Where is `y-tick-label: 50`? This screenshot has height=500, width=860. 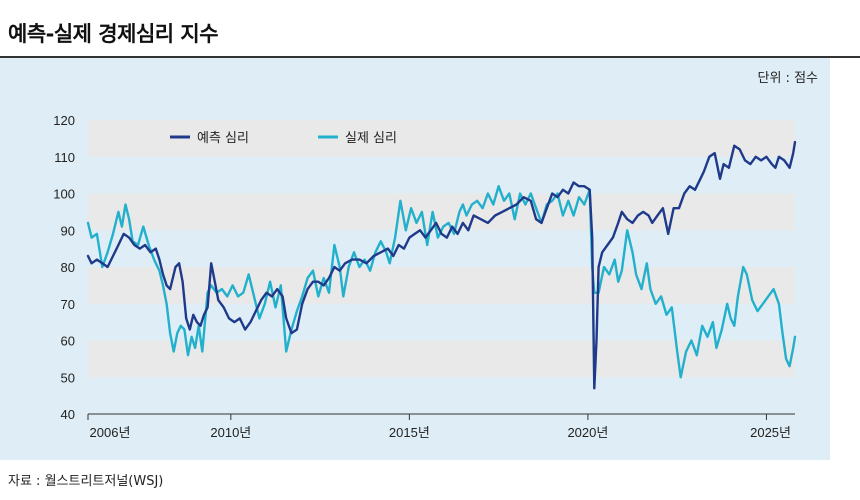 y-tick-label: 50 is located at coordinates (68, 377).